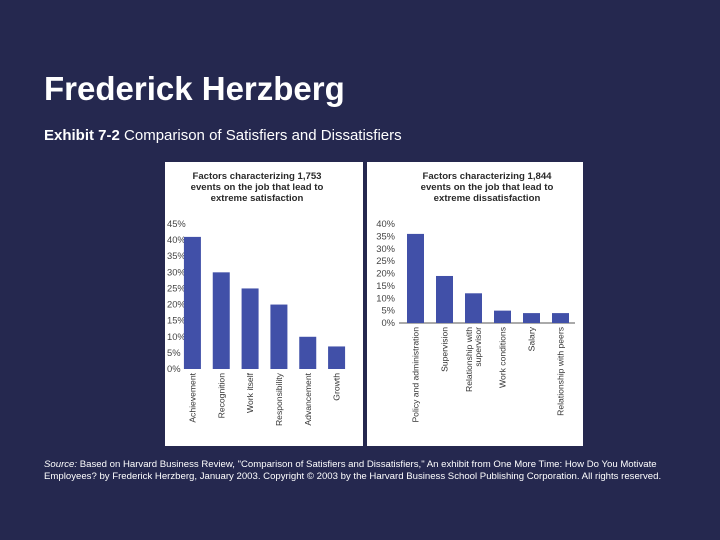 The image size is (720, 540). What do you see at coordinates (279, 399) in the screenshot?
I see `category-label-satisfaction: Responsibility` at bounding box center [279, 399].